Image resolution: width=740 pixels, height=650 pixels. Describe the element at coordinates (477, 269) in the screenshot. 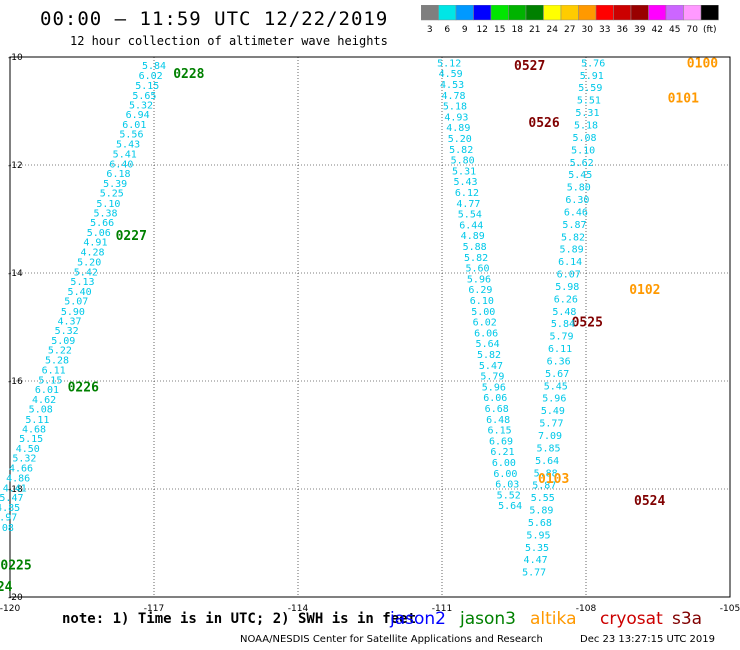

I see `wave-height-value: 5.60` at that location.